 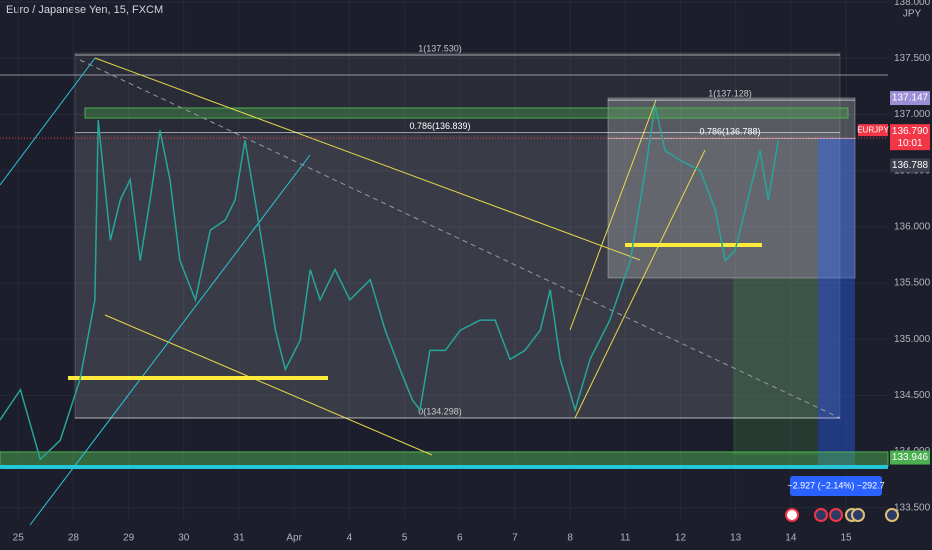 I want to click on fib-label: 1(137.530), so click(x=440, y=48).